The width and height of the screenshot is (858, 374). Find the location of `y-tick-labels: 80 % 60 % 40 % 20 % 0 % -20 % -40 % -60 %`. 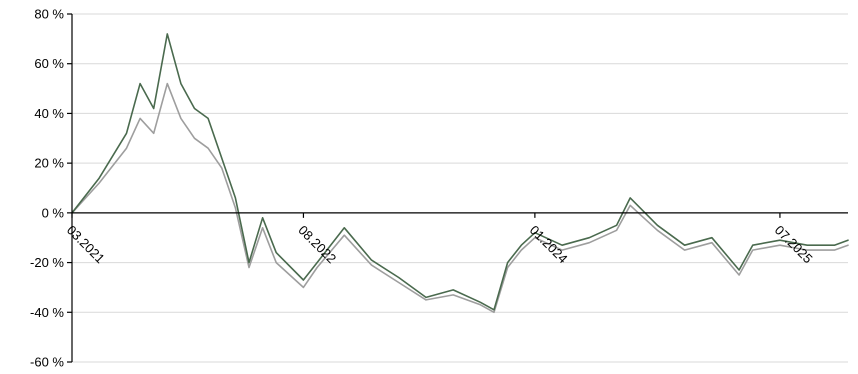

y-tick-labels: 80 % 60 % 40 % 20 % 0 % -20 % -40 % -60 % is located at coordinates (47, 188).